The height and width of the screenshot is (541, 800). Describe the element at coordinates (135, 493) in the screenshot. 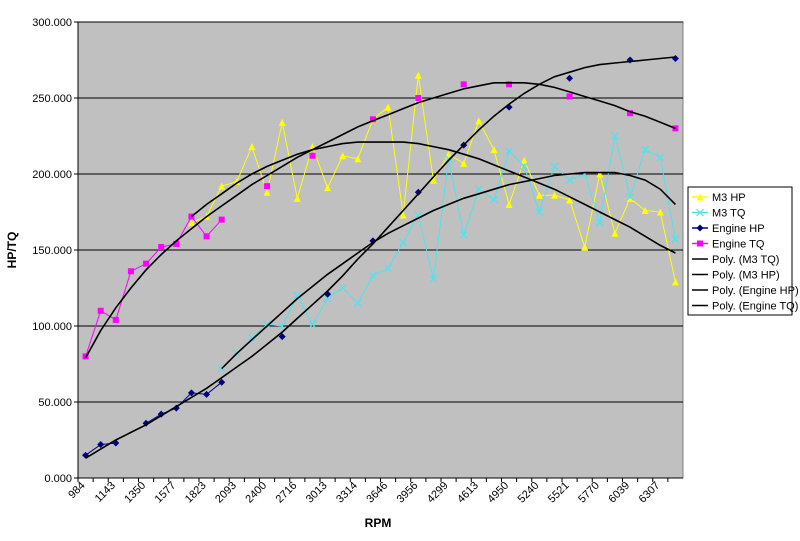

I see `x-tick-label: 1350` at that location.